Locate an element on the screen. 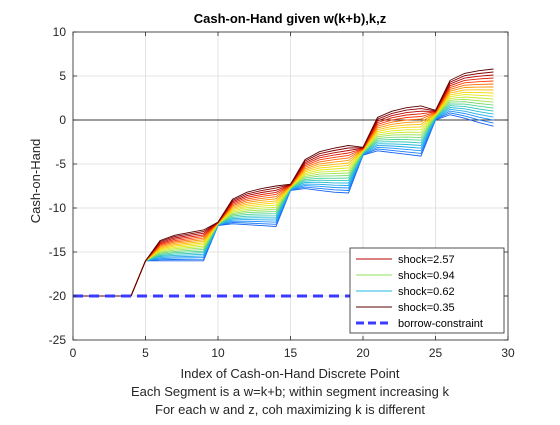  x-tick-label: 5 is located at coordinates (145, 353).